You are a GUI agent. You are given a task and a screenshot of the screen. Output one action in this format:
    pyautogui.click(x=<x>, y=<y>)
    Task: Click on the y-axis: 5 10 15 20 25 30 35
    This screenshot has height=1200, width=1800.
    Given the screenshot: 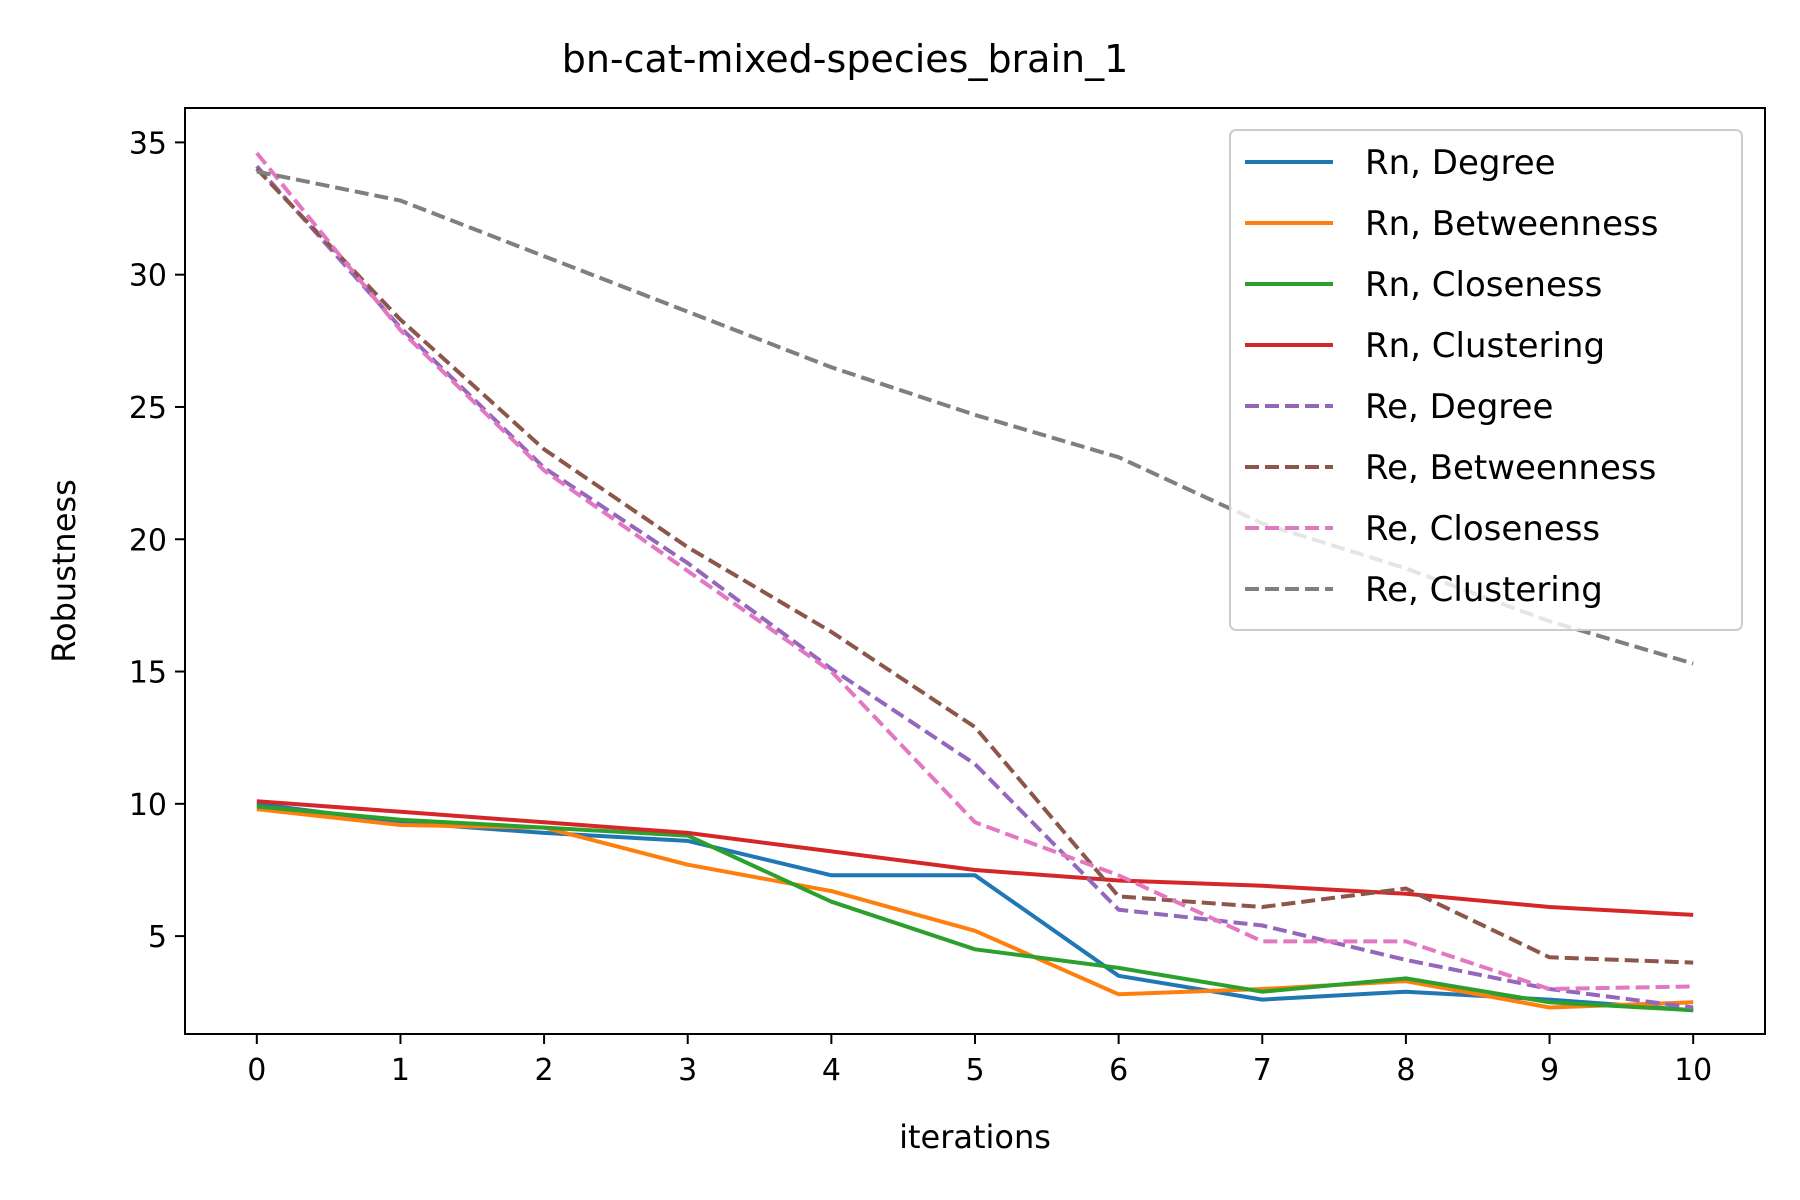 What is the action you would take?
    pyautogui.click(x=157, y=540)
    